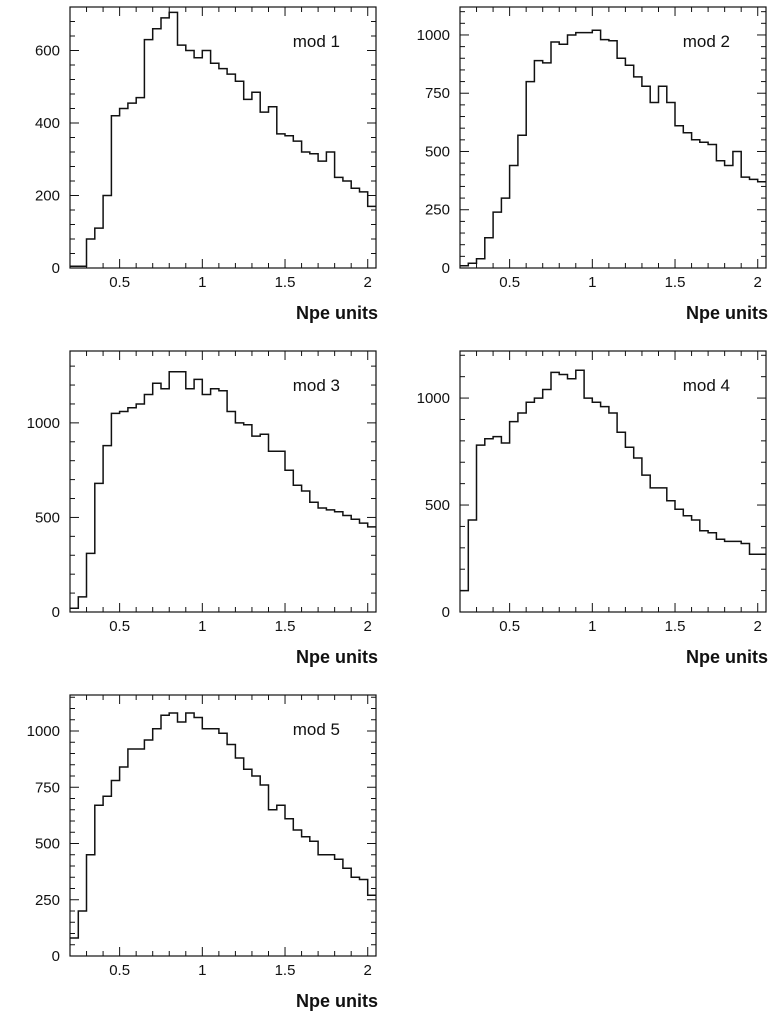  Describe the element at coordinates (706, 385) in the screenshot. I see `panel-label: mod 4` at that location.